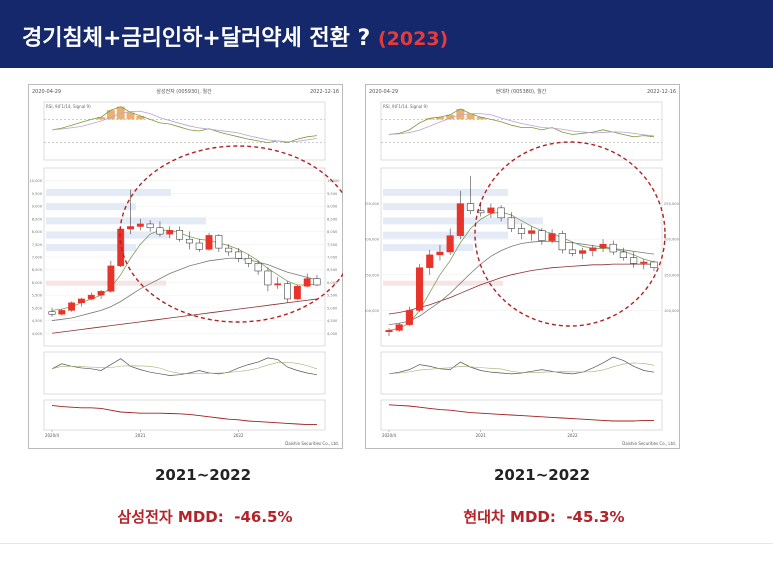 The width and height of the screenshot is (773, 579). Describe the element at coordinates (37, 245) in the screenshot. I see `price-tick-left: 7,500` at that location.